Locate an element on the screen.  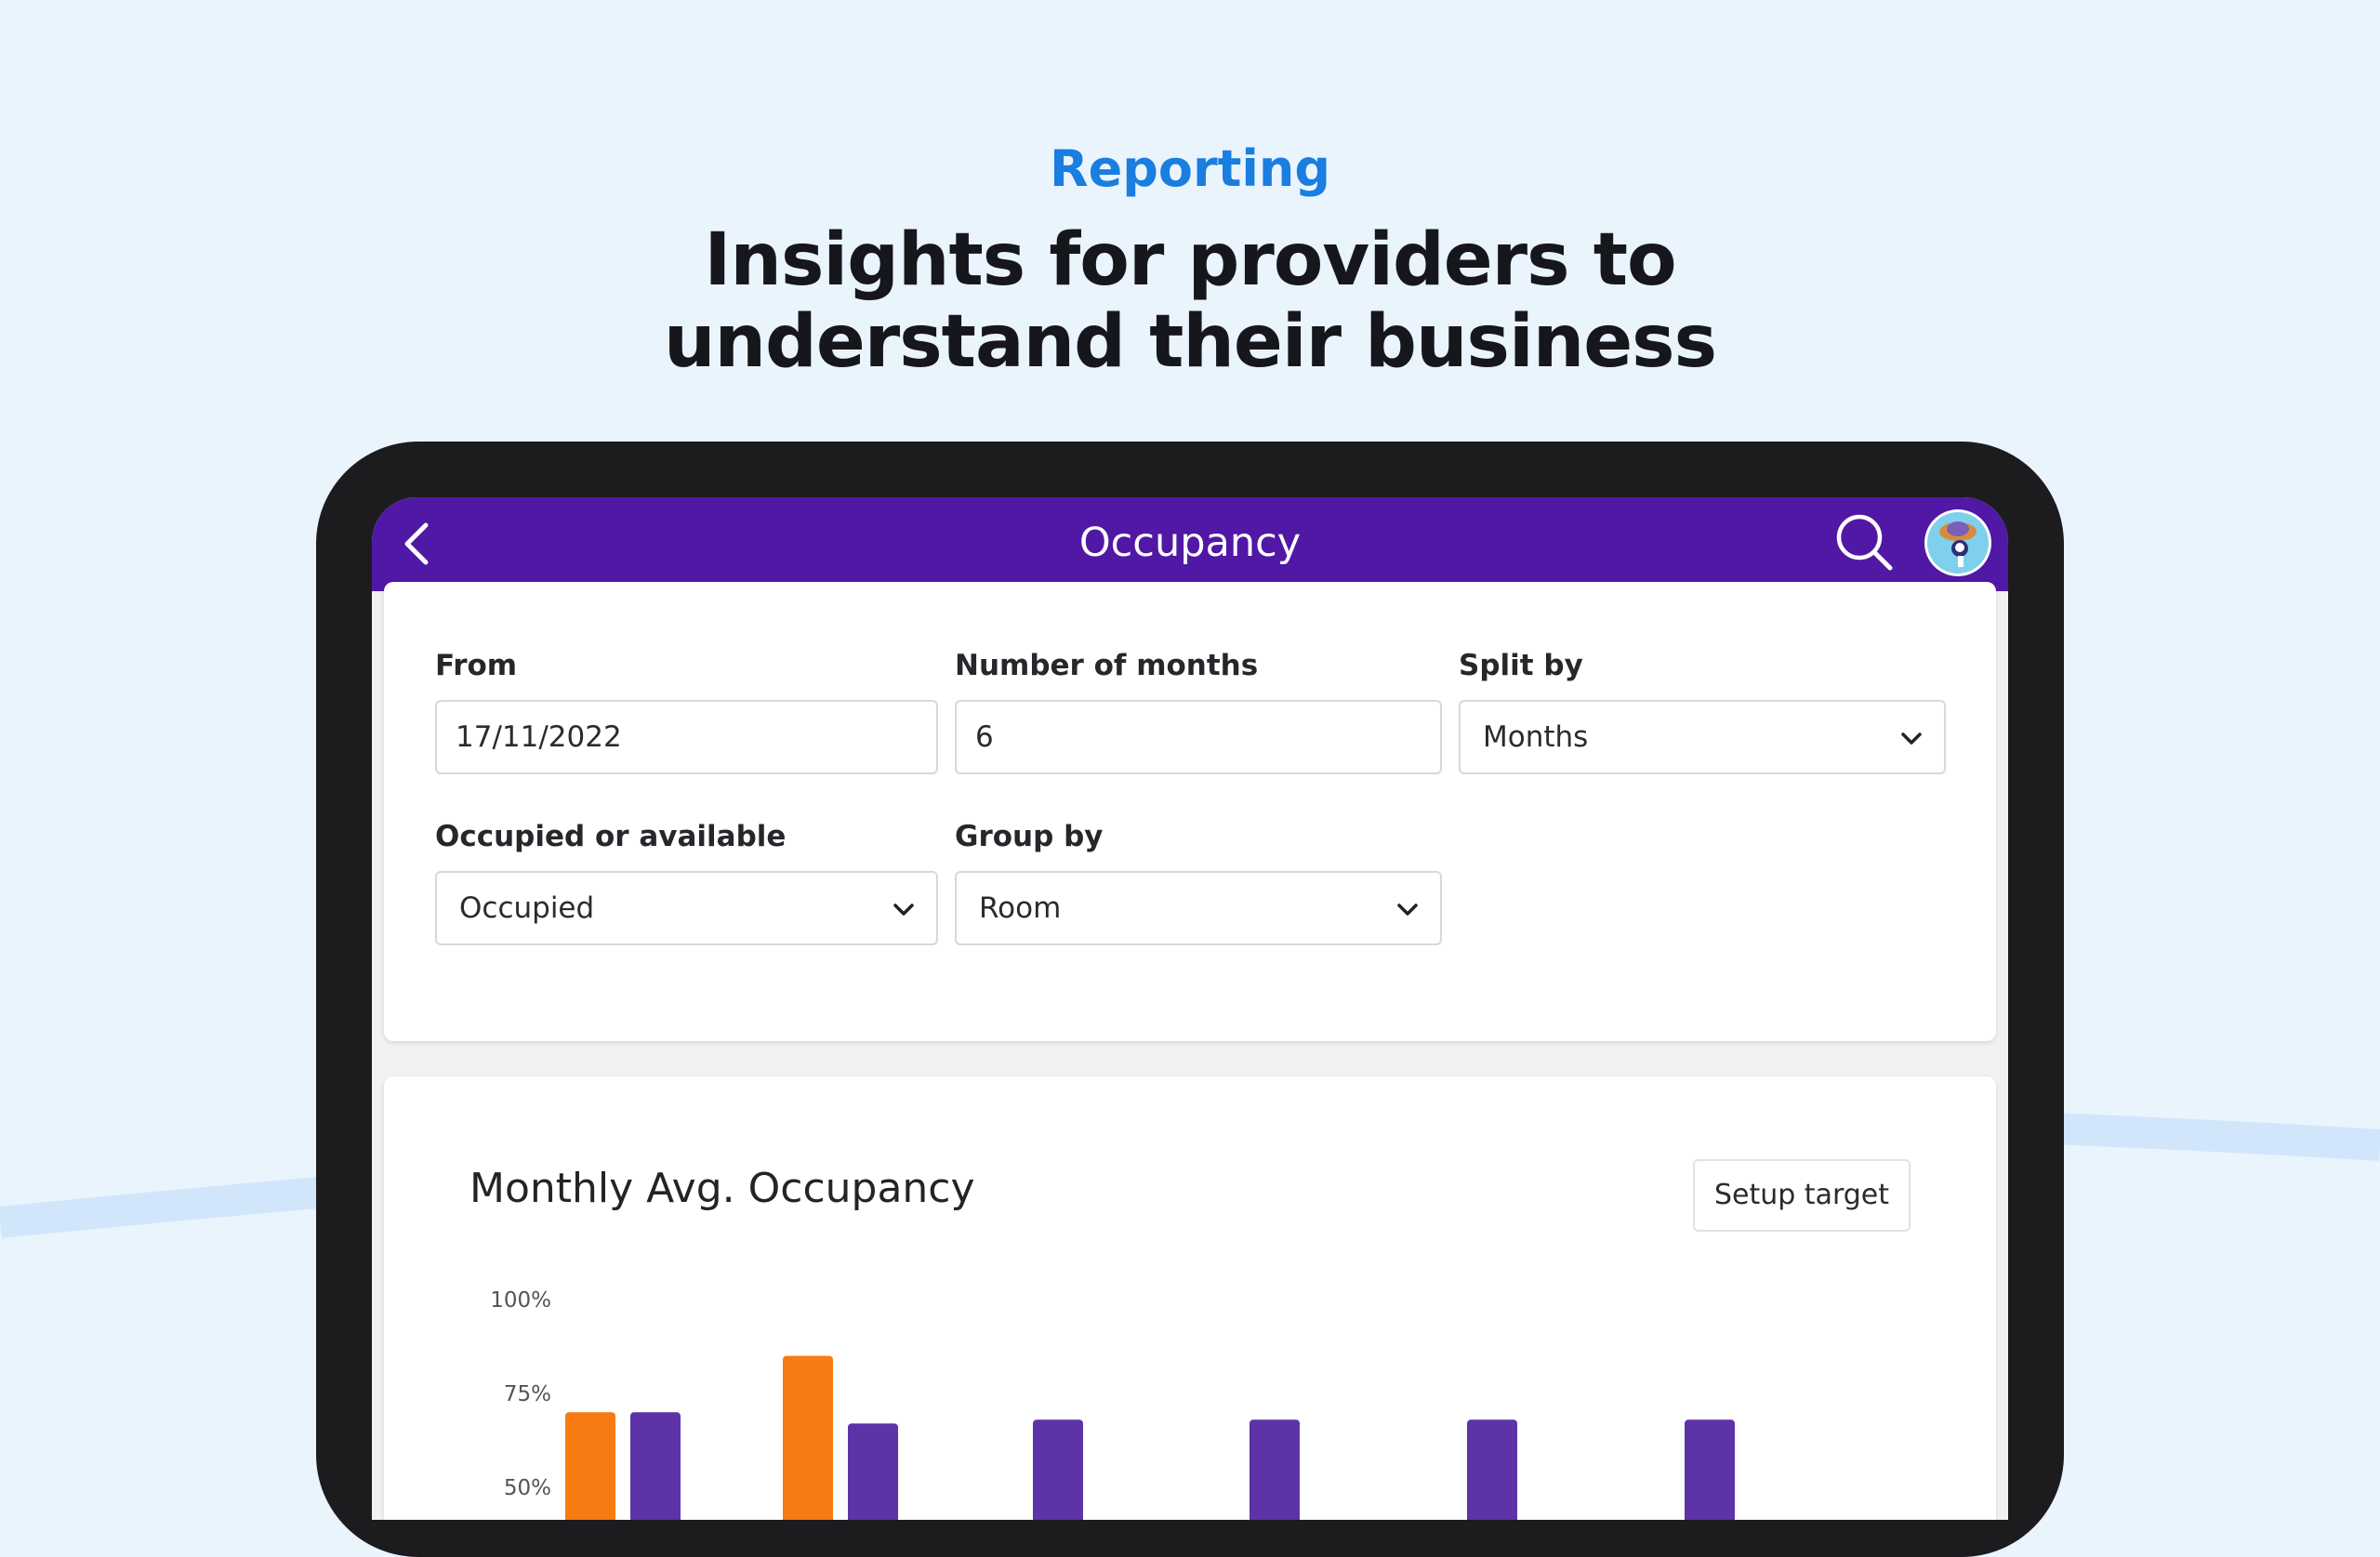
from-date-value: 17/11/2022 is located at coordinates (539, 737).